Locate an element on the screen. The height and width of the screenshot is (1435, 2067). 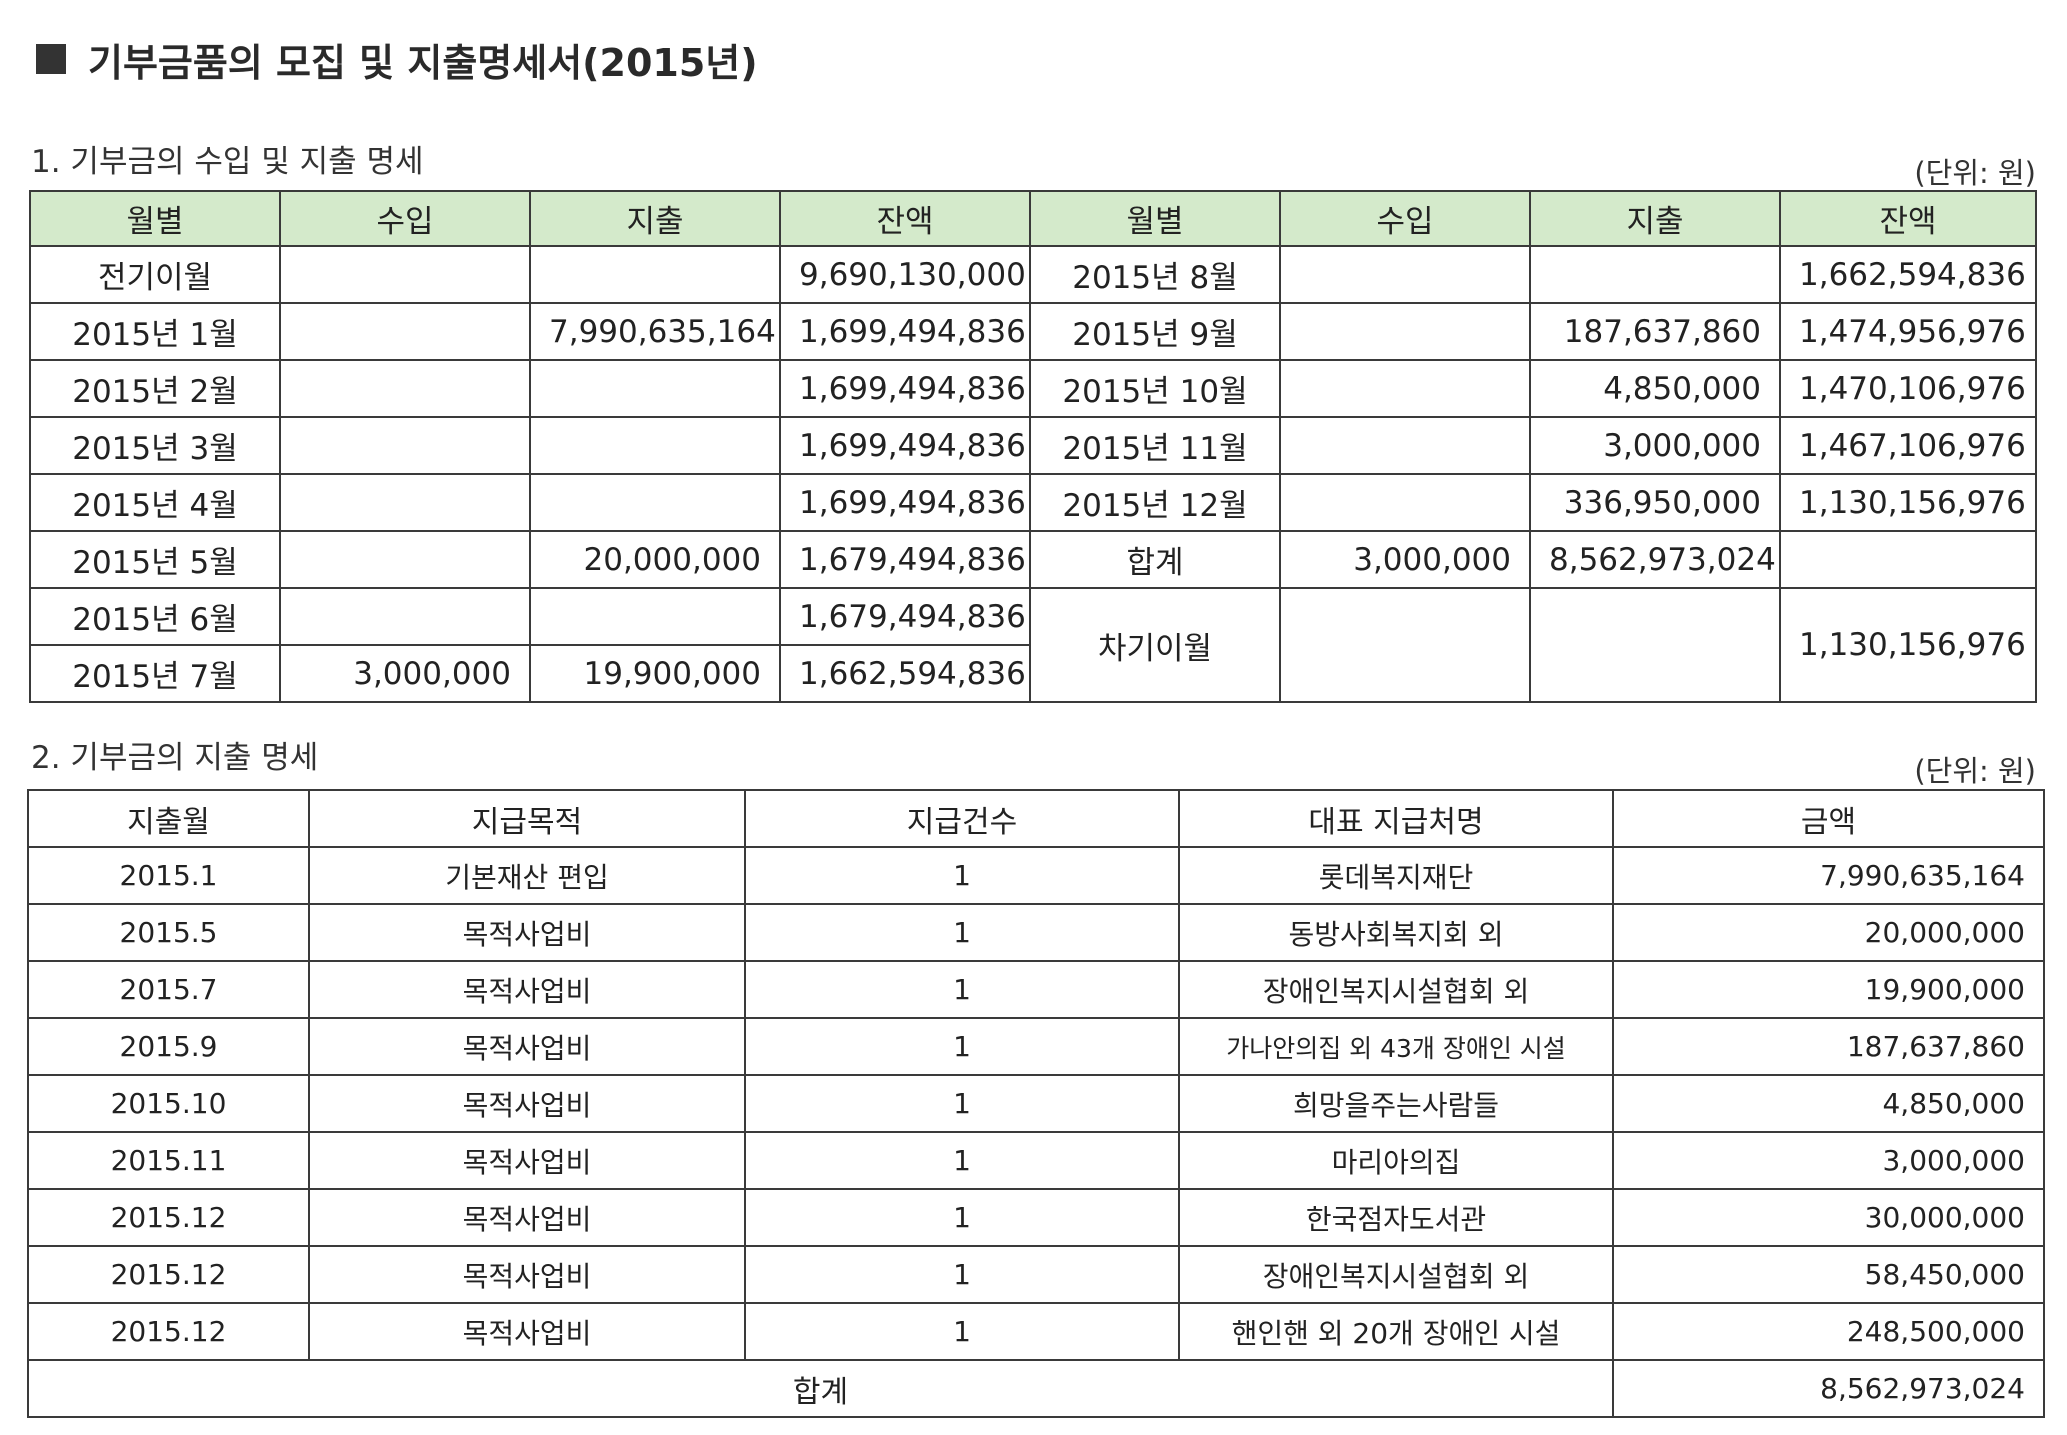
expense-cell: 187,637,860 is located at coordinates (1655, 331).